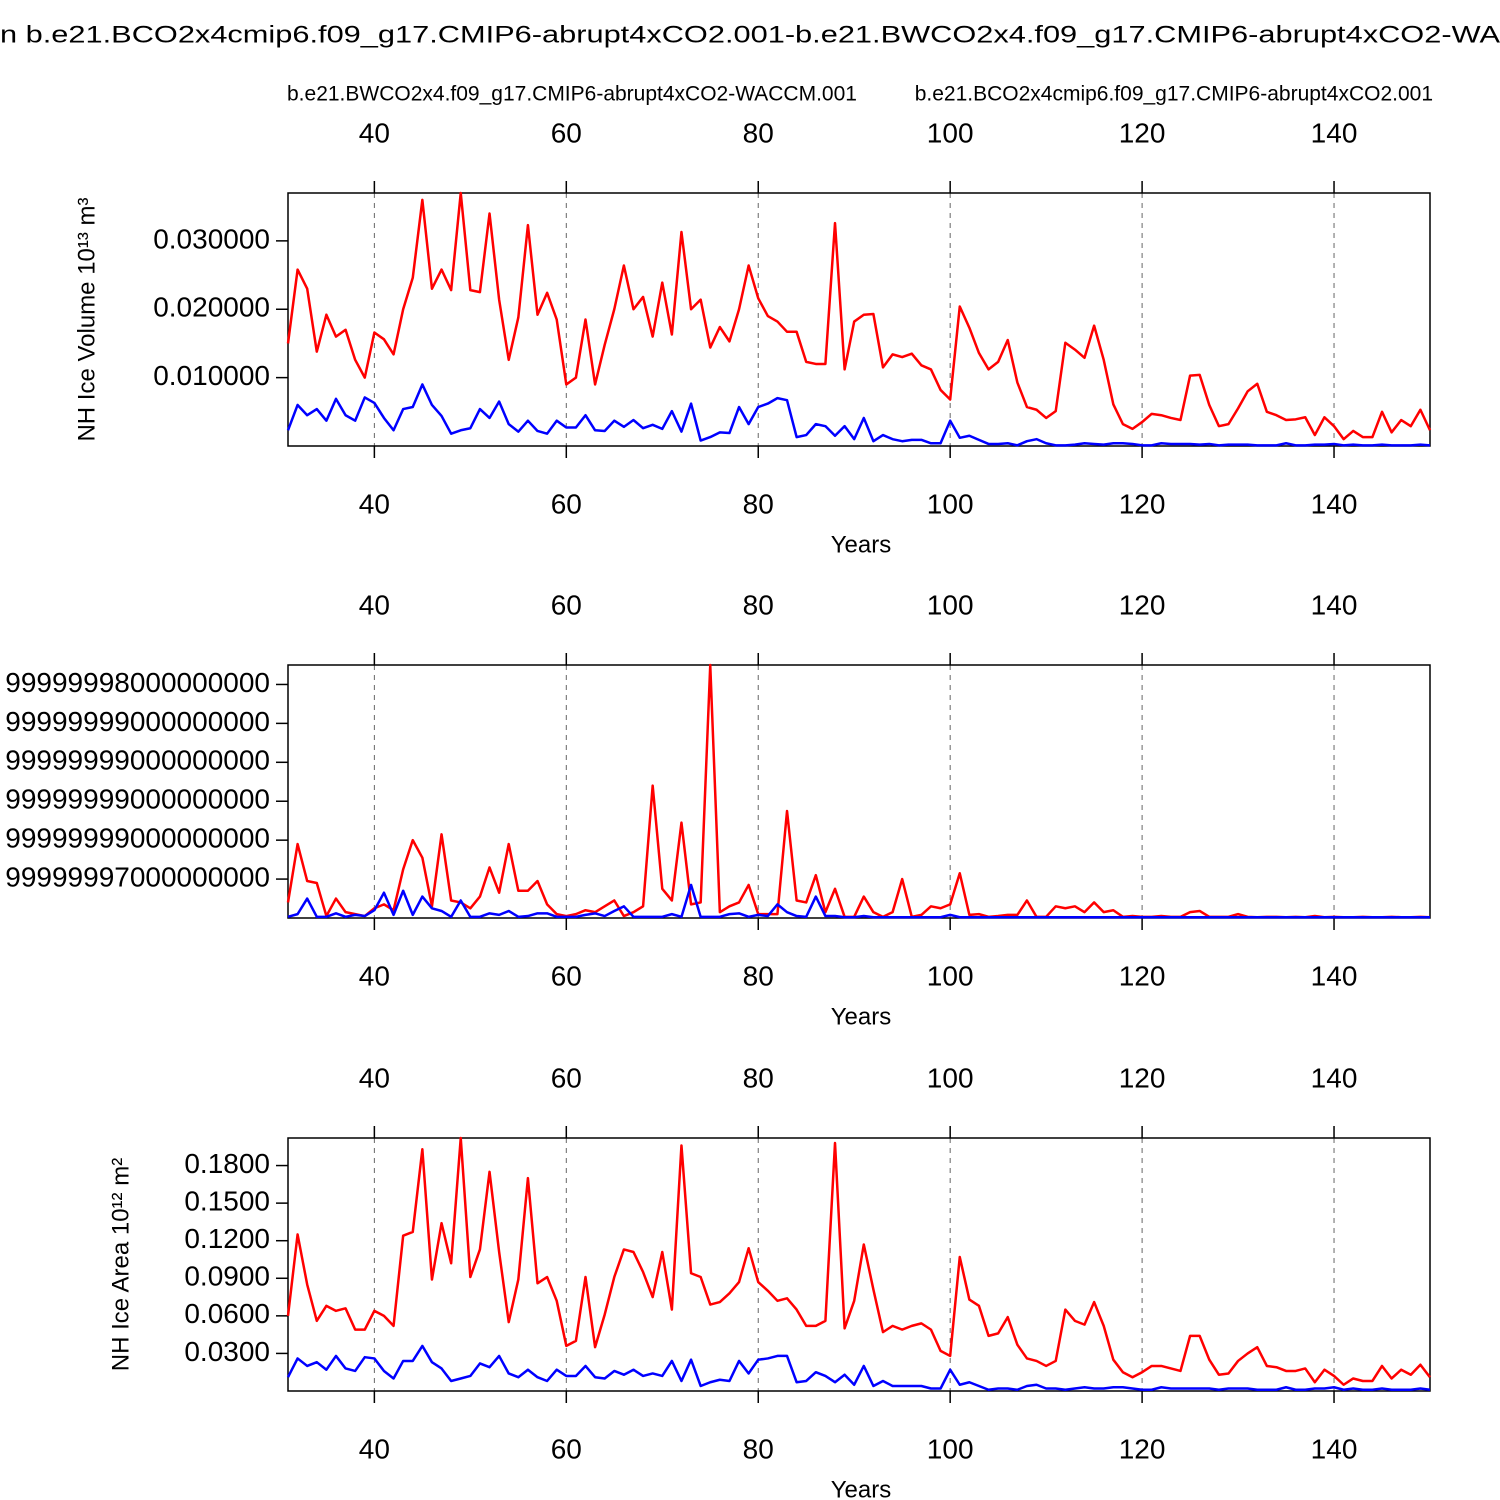 The width and height of the screenshot is (1500, 1500). Describe the element at coordinates (211, 307) in the screenshot. I see `y-tick-label: 0.020000` at that location.